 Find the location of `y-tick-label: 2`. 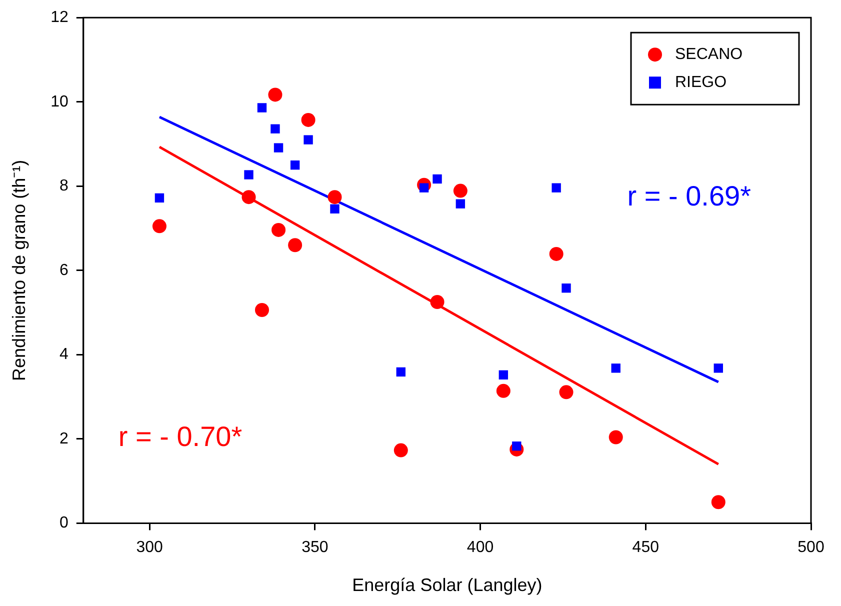

y-tick-label: 2 is located at coordinates (63, 439).